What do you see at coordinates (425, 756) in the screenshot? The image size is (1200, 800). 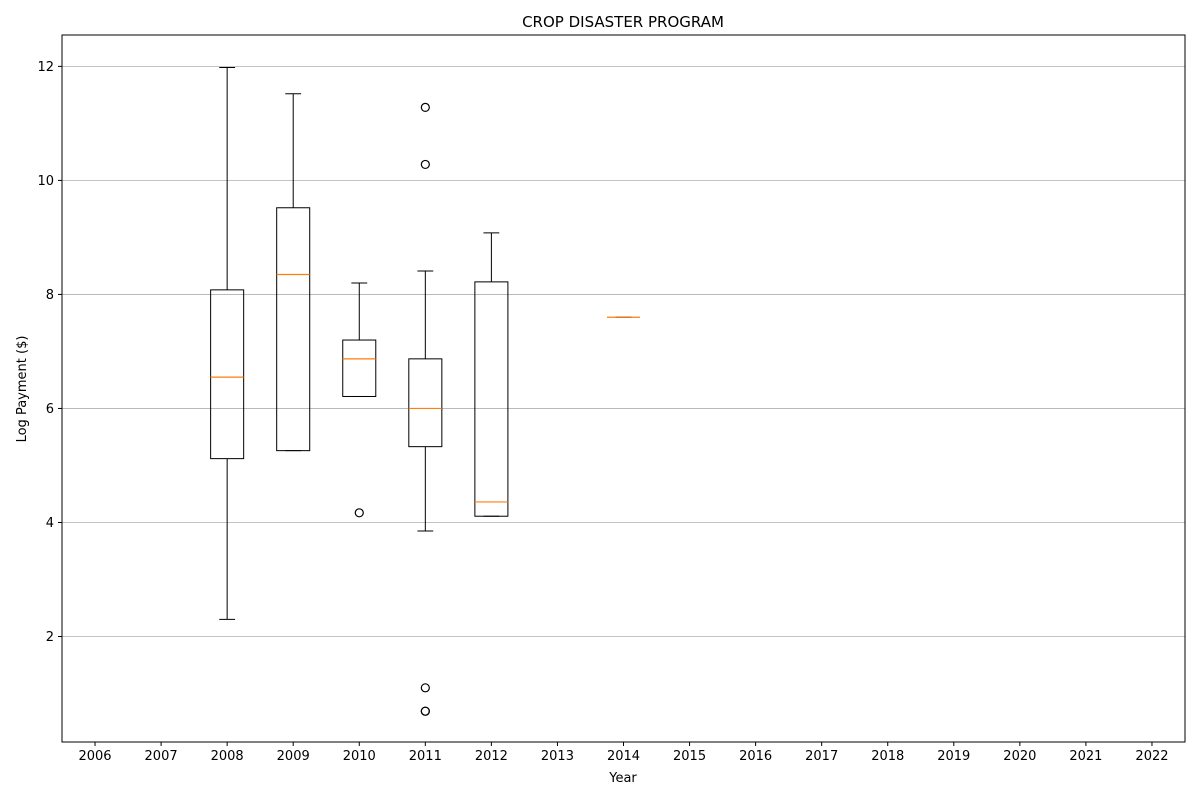 I see `x-tick-label: 2011` at bounding box center [425, 756].